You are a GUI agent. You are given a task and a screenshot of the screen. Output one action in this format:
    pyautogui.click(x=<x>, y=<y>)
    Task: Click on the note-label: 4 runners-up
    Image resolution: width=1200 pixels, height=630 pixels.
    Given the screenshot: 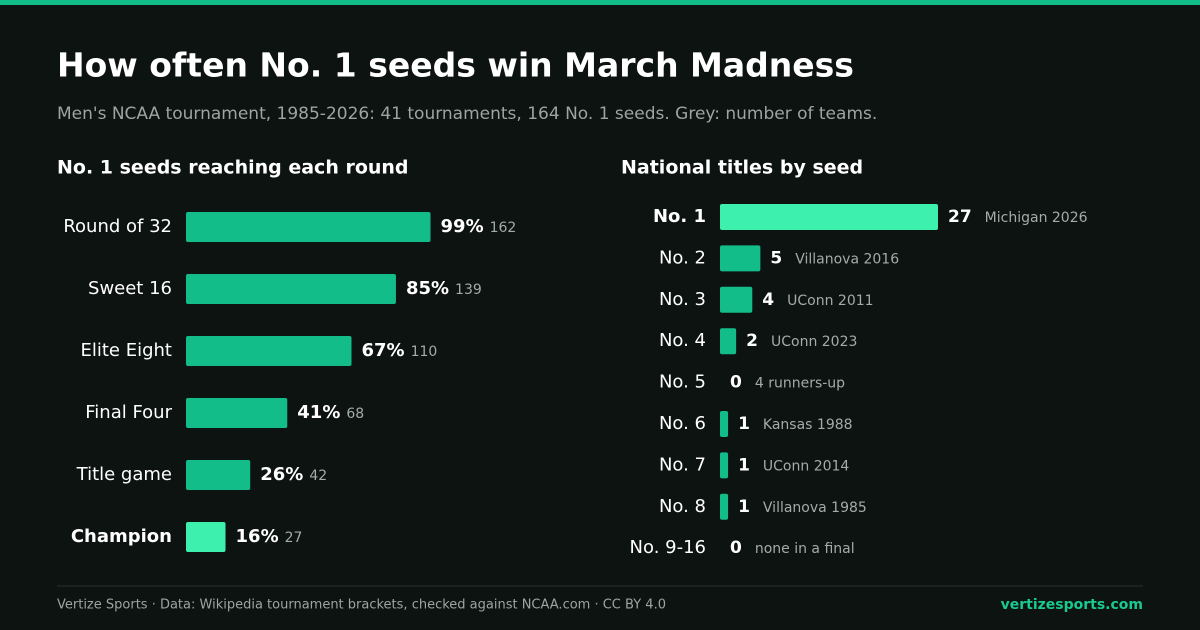 What is the action you would take?
    pyautogui.click(x=800, y=384)
    